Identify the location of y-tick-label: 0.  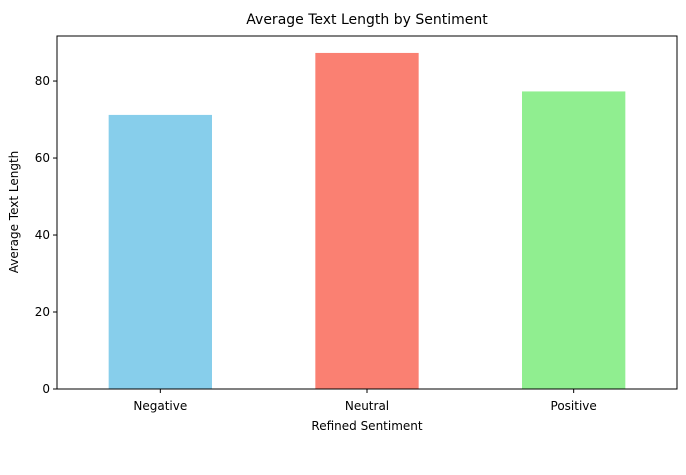
(46, 389).